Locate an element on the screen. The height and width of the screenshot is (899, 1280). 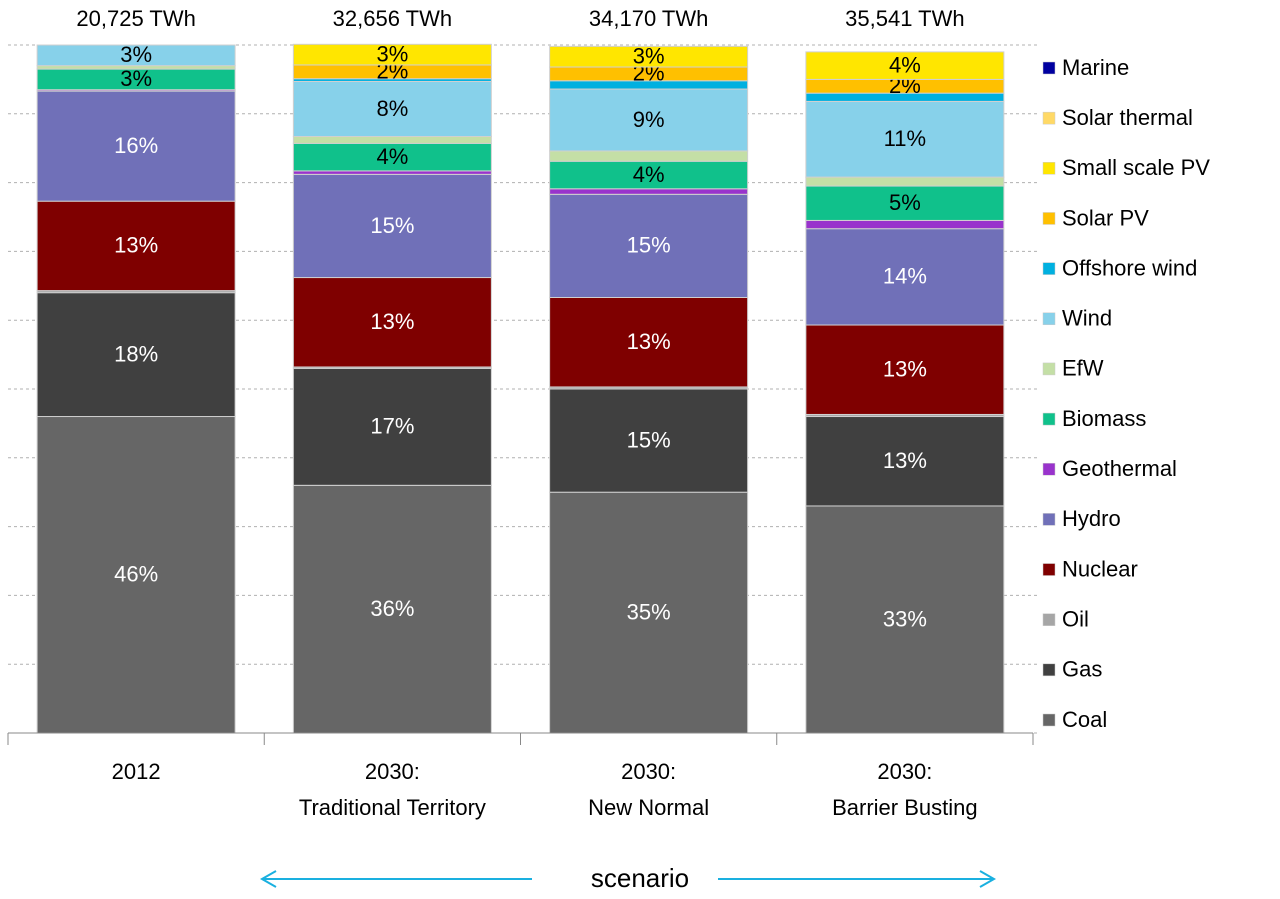
data-label: 14% is located at coordinates (905, 276).